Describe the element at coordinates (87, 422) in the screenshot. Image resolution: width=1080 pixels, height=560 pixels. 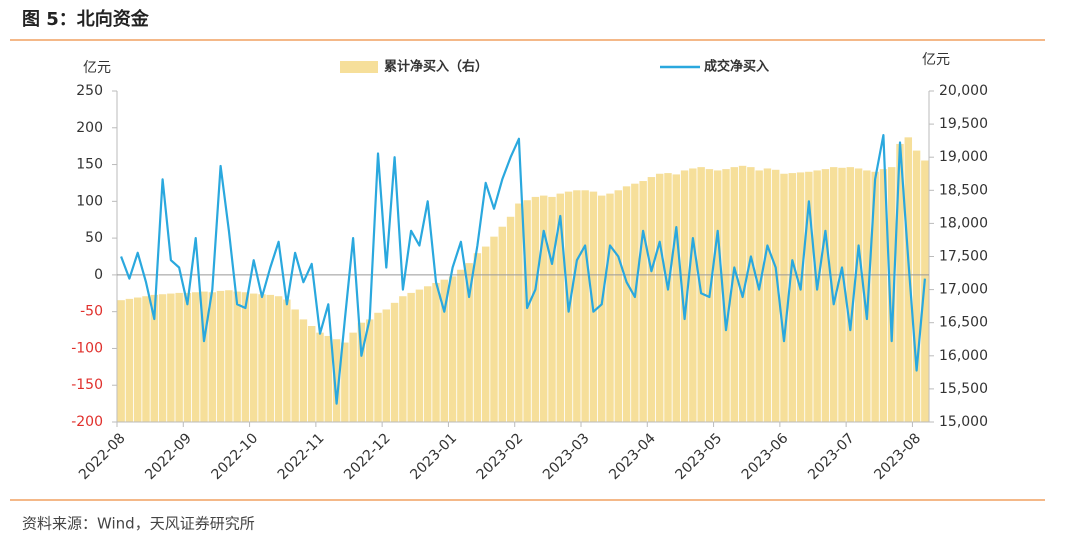
I see `y-tick-label: -200` at that location.